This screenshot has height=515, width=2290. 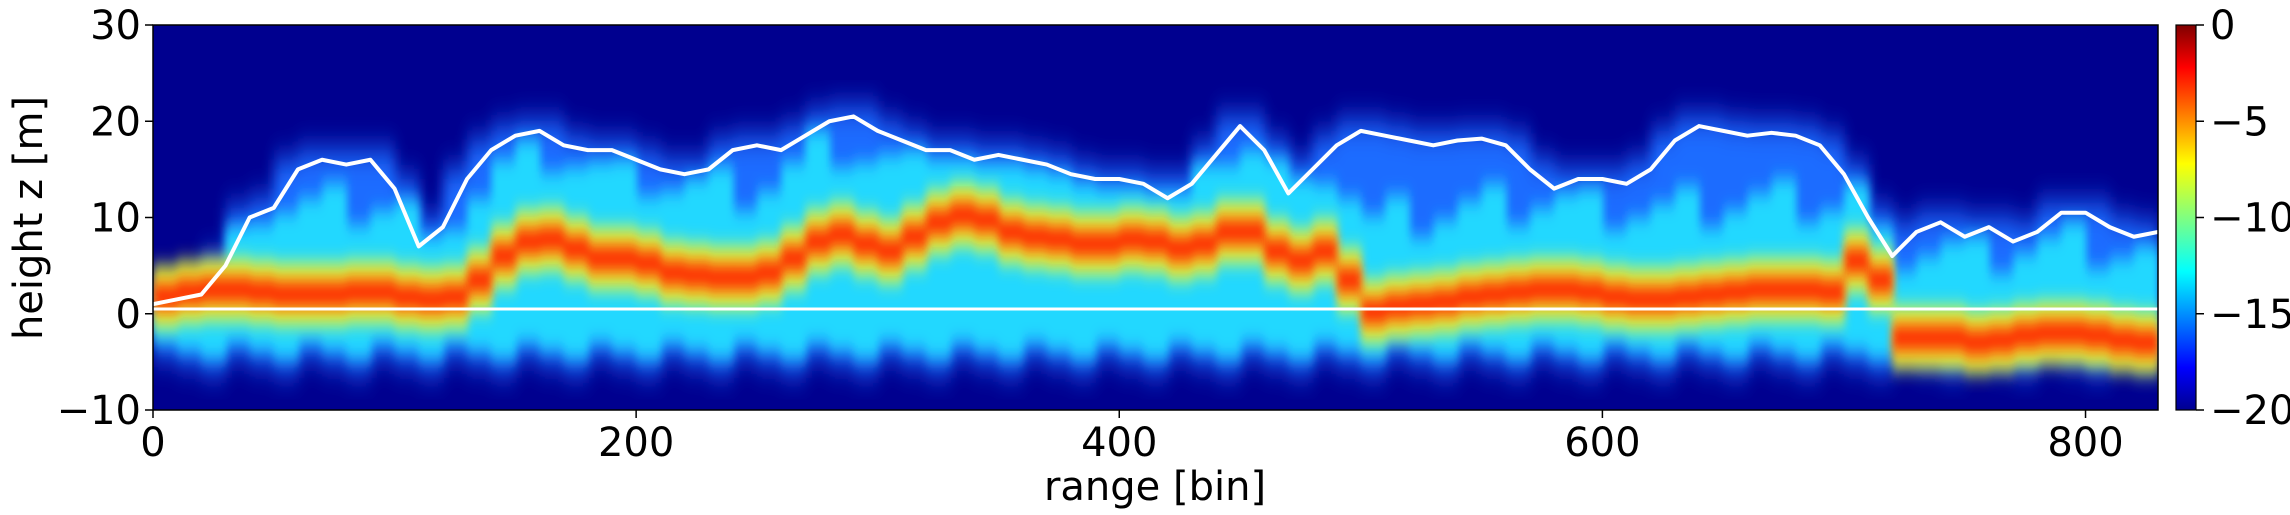 I want to click on colorbar-tick-label: −10, so click(x=2250, y=219).